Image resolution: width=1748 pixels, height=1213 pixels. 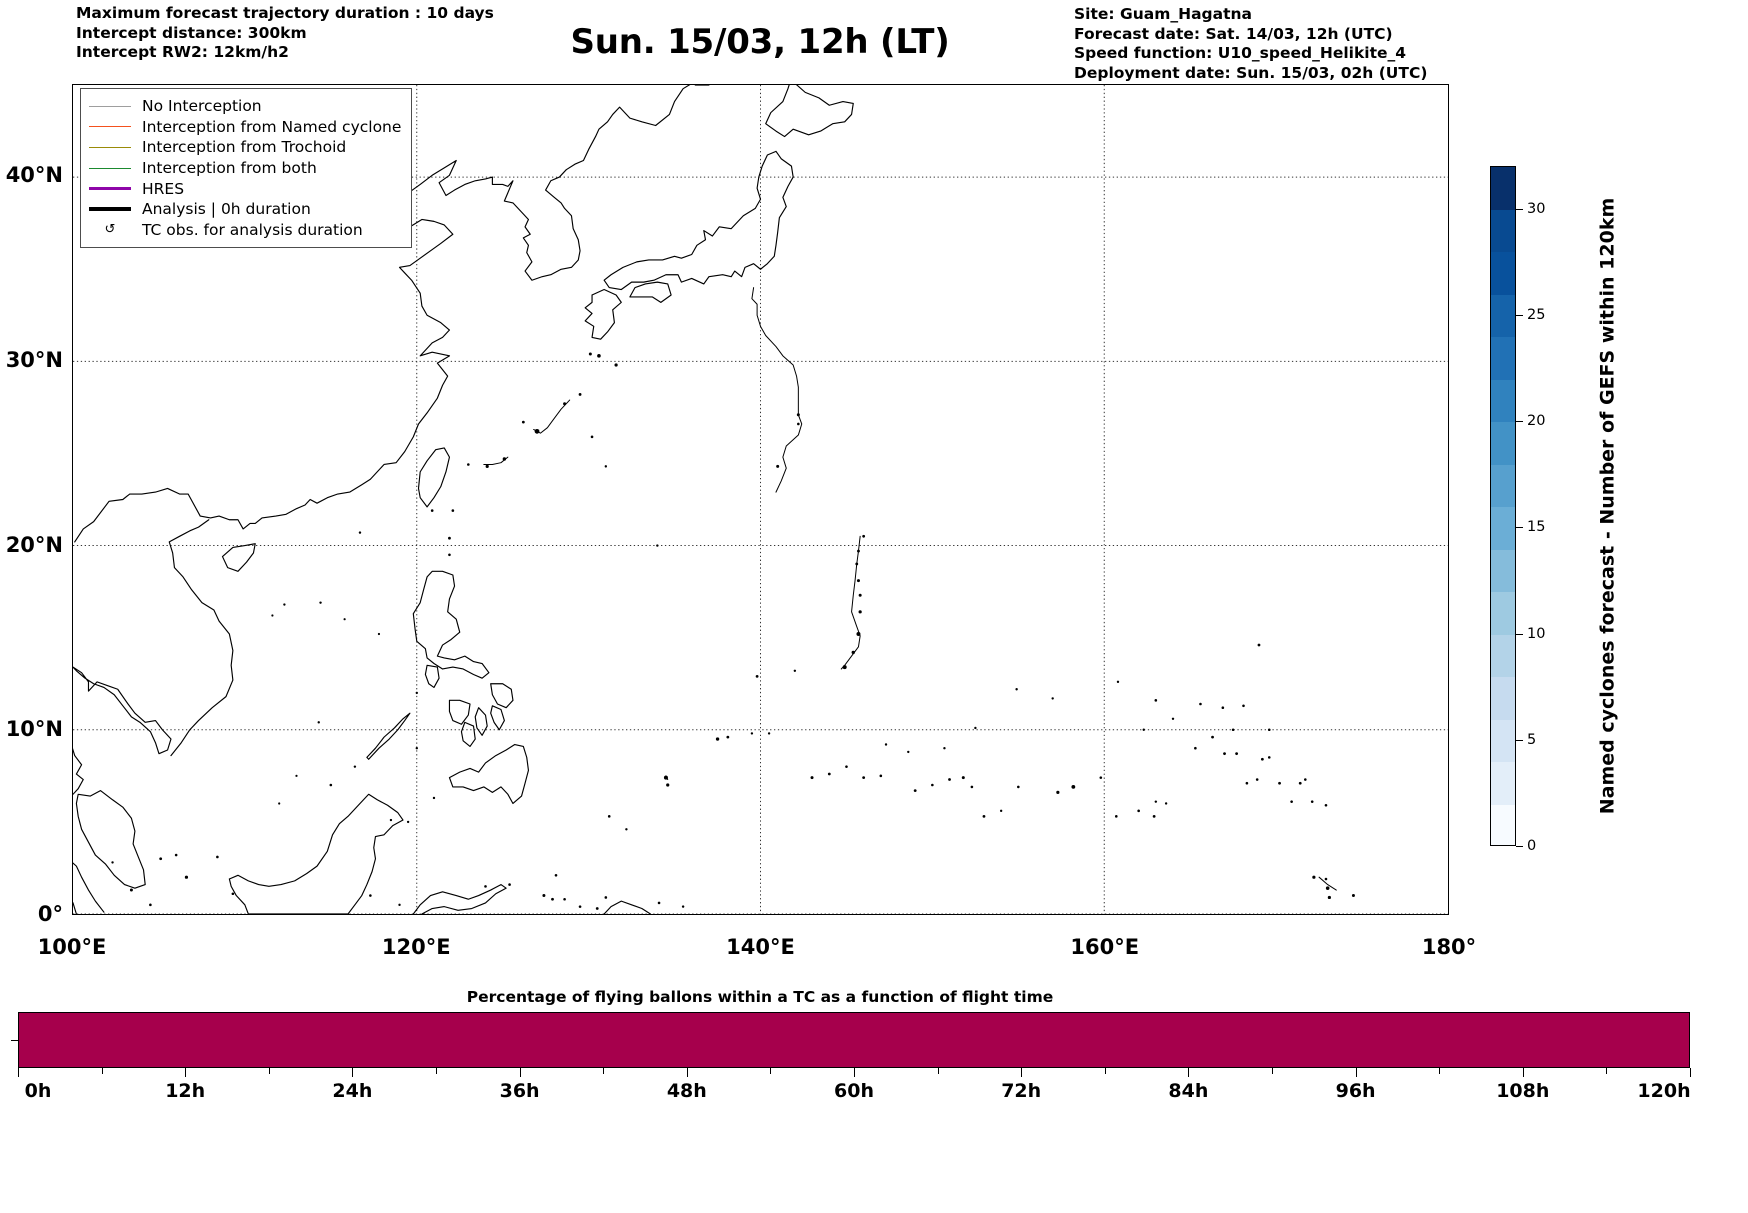 I want to click on colorbar-tick-label-15: 15, so click(x=1536, y=527).